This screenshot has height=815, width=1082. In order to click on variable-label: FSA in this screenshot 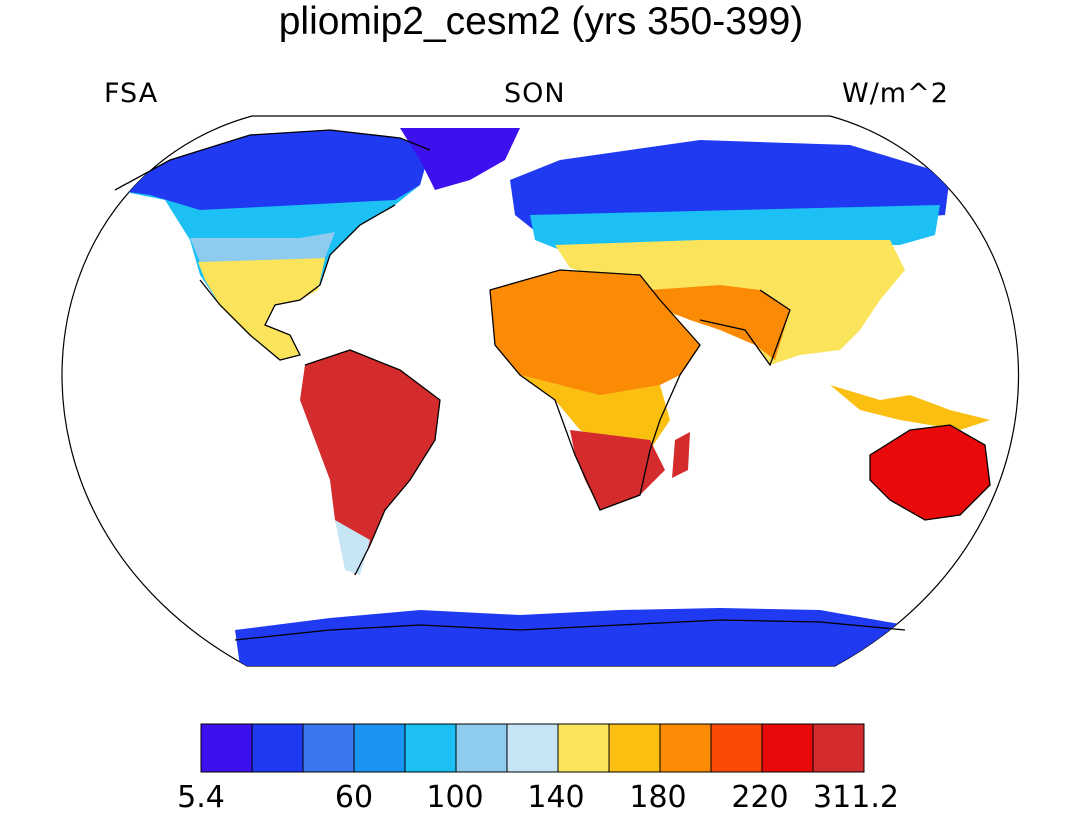, I will do `click(131, 93)`.